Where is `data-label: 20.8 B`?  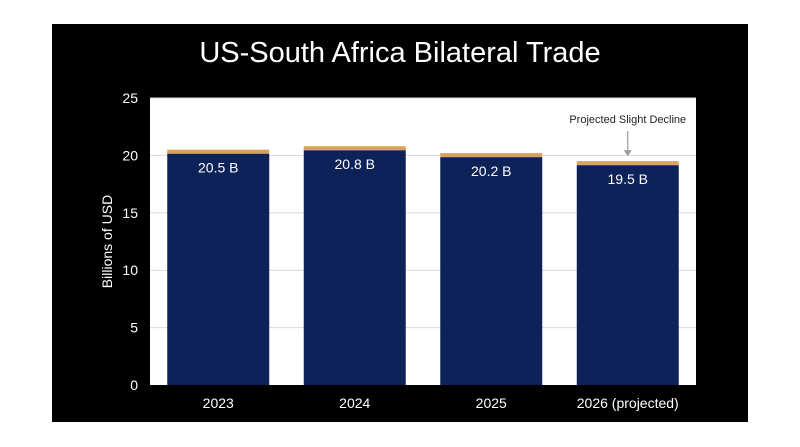
data-label: 20.8 B is located at coordinates (355, 164).